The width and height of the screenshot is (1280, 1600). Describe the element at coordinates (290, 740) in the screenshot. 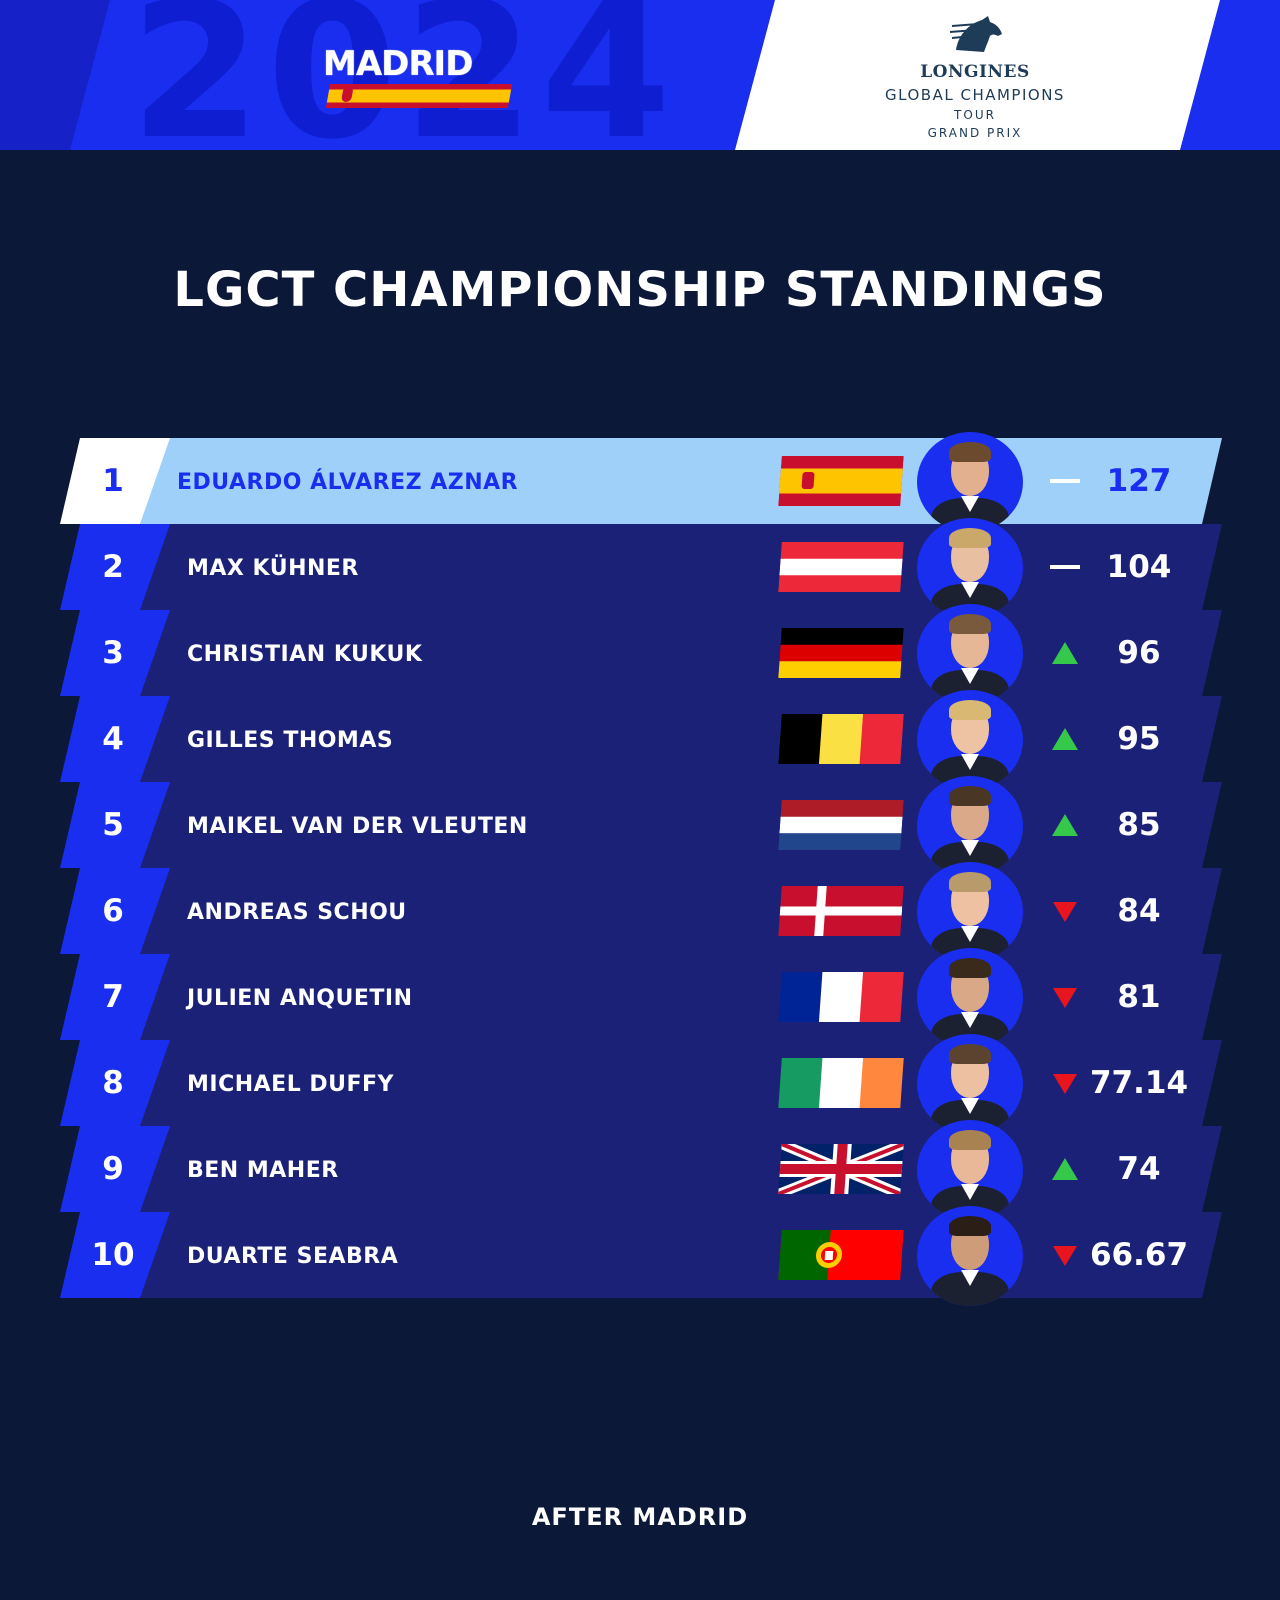

I see `rider-name: GILLES THOMAS` at that location.